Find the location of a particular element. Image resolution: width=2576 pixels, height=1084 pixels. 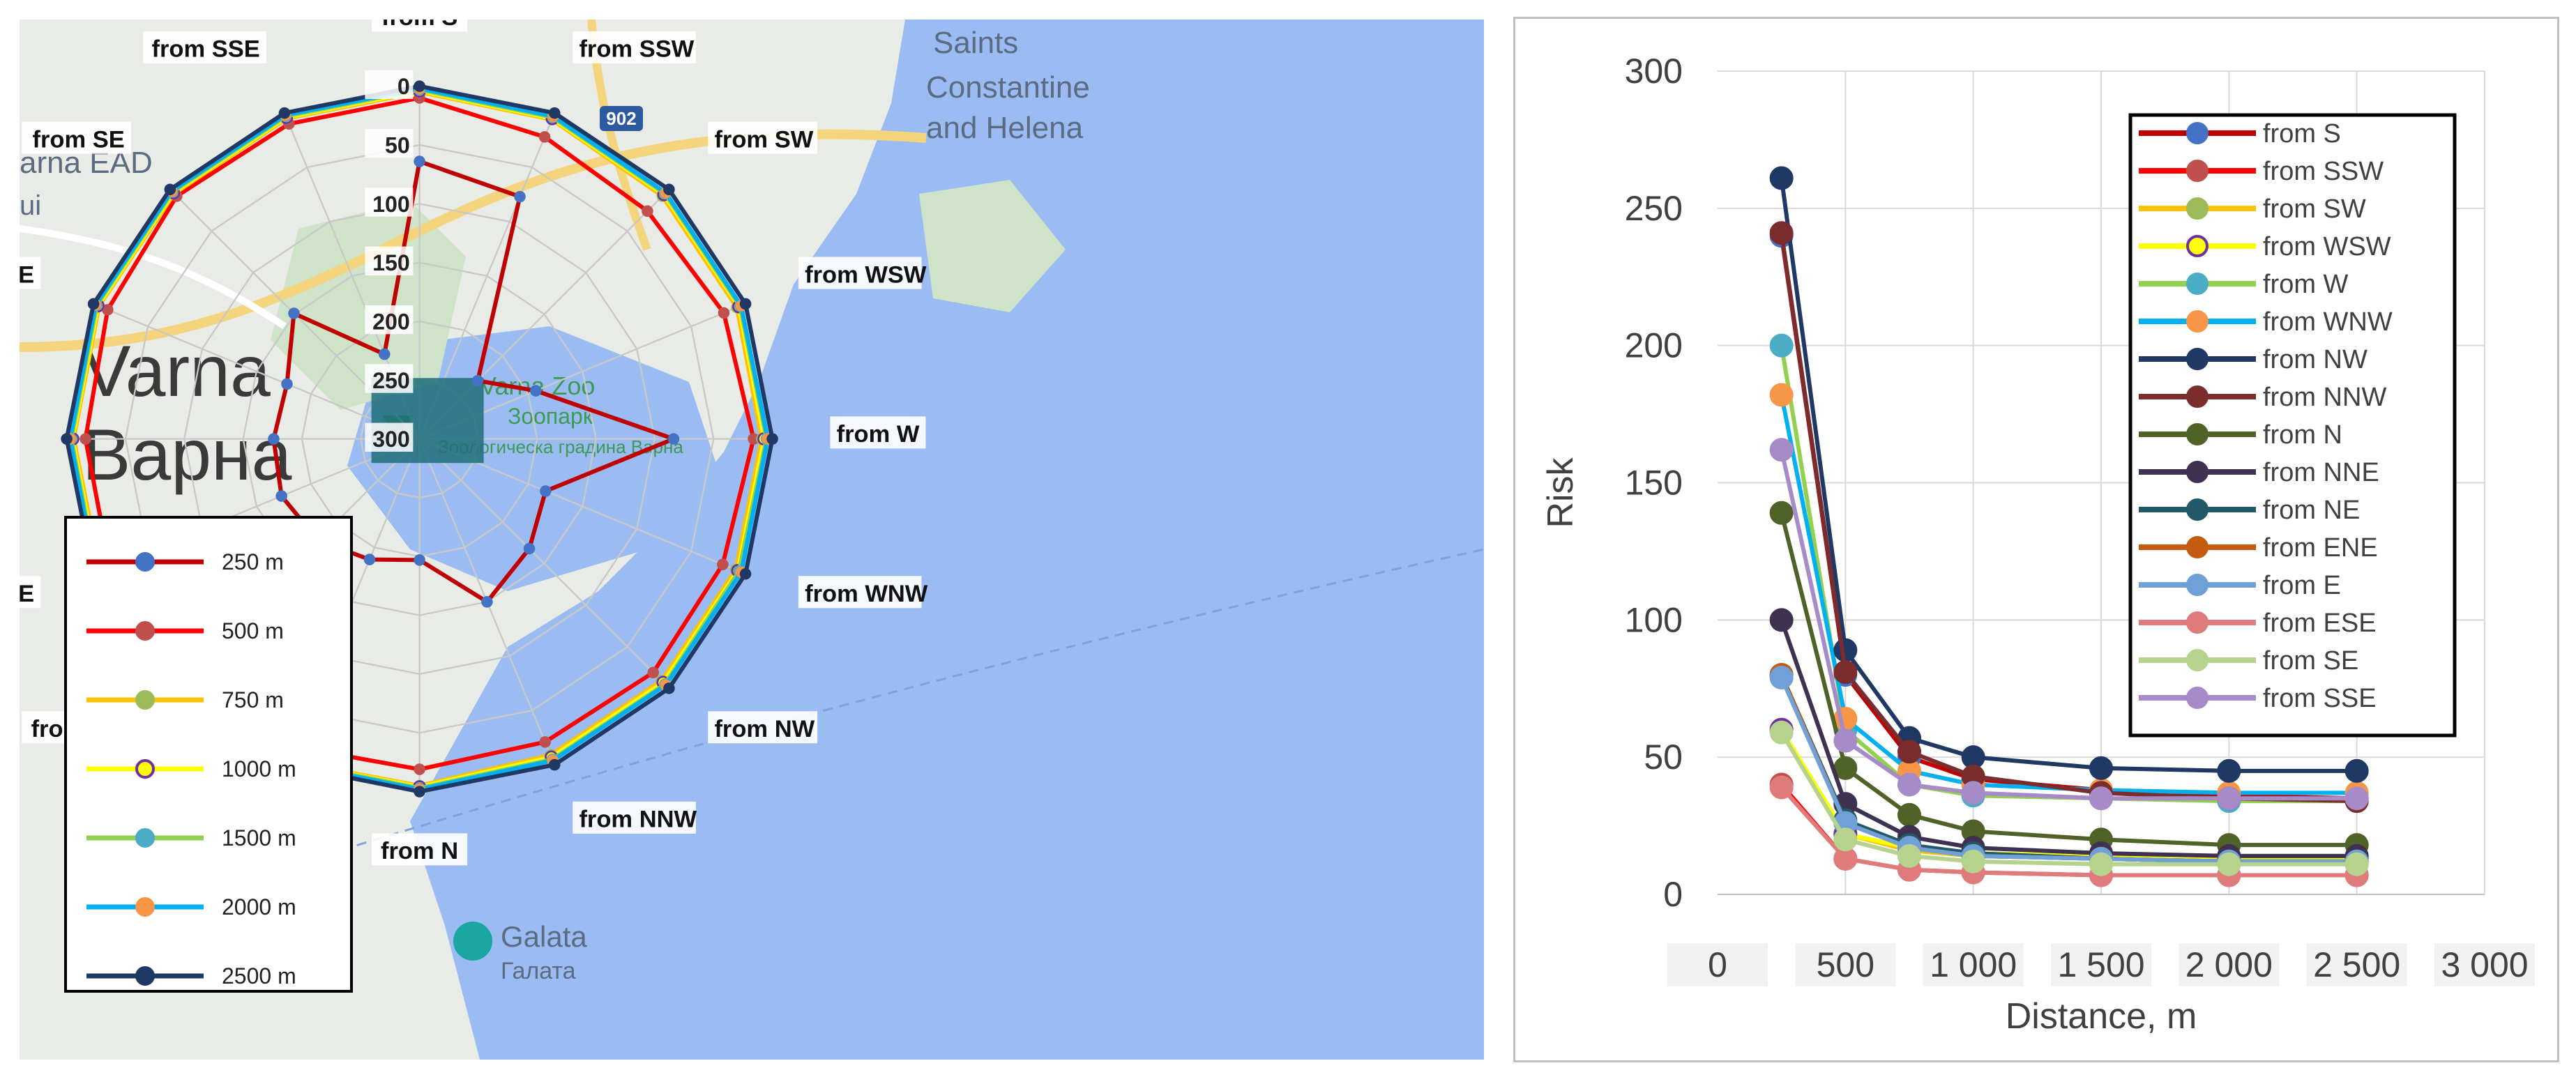

radar-legend-label: 750 m is located at coordinates (253, 699).